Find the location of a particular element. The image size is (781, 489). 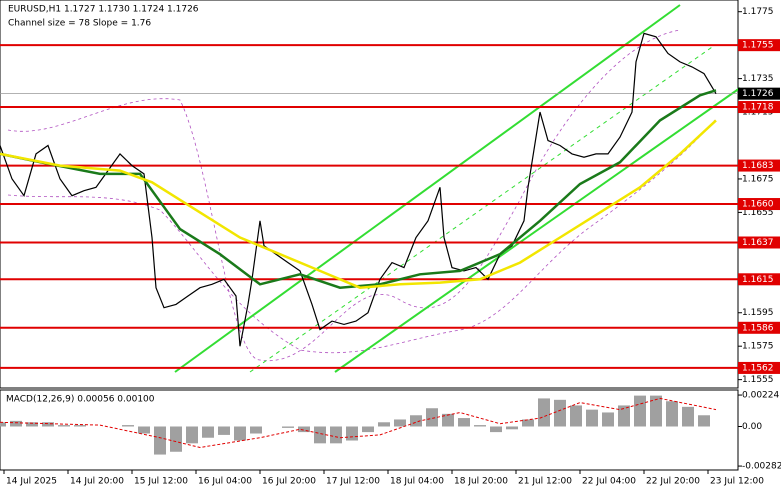

x-tick-label: 22 Jul 20:00 is located at coordinates (673, 482).